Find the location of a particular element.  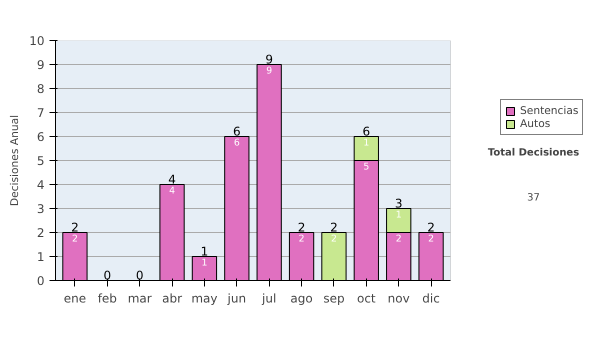

x-tick-label: jul is located at coordinates (268, 299).